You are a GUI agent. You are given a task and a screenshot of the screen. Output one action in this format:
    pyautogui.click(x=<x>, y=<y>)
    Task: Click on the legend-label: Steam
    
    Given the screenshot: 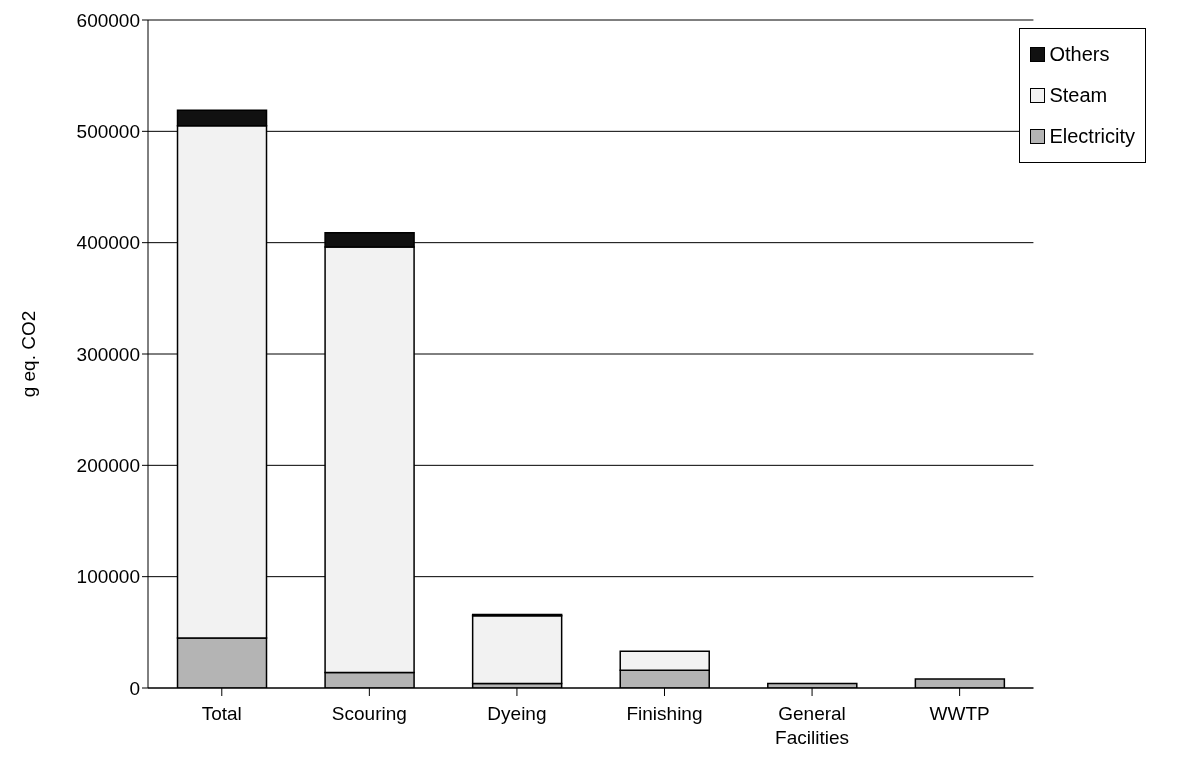 What is the action you would take?
    pyautogui.click(x=1078, y=95)
    